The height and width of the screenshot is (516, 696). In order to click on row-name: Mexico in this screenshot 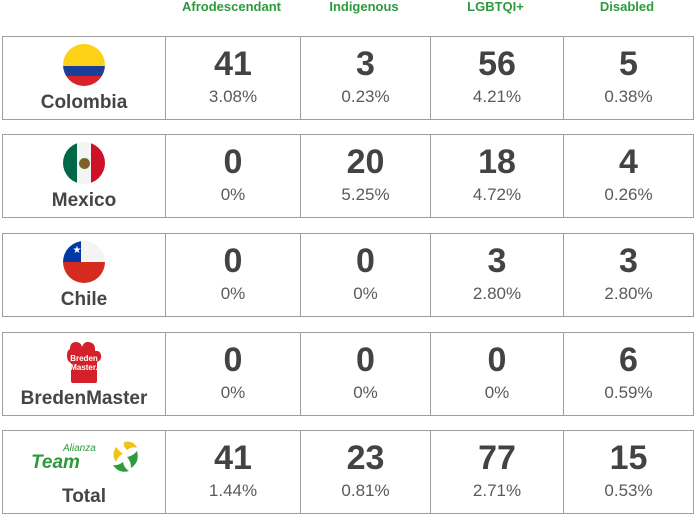, I will do `click(84, 200)`.